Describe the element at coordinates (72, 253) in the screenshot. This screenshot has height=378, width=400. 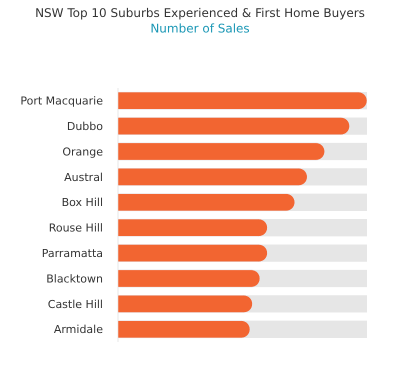
I see `y-tick-label: Parramatta` at that location.